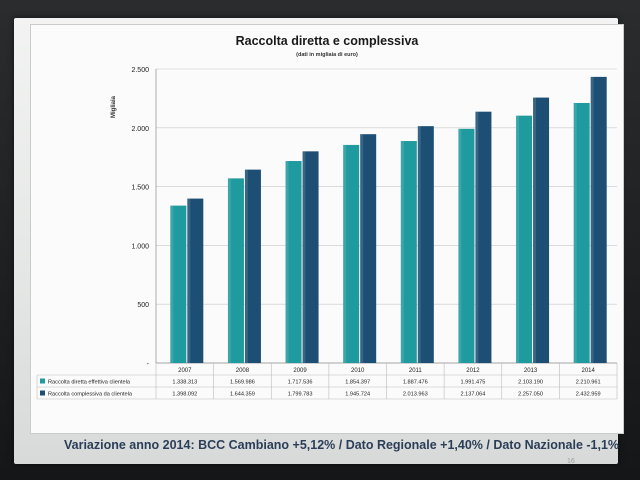  Describe the element at coordinates (416, 371) in the screenshot. I see `x-tick-label: 2011` at that location.